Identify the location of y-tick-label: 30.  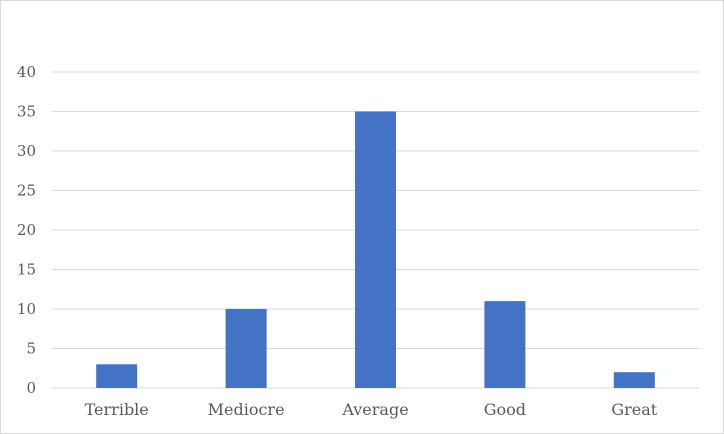
(26, 151).